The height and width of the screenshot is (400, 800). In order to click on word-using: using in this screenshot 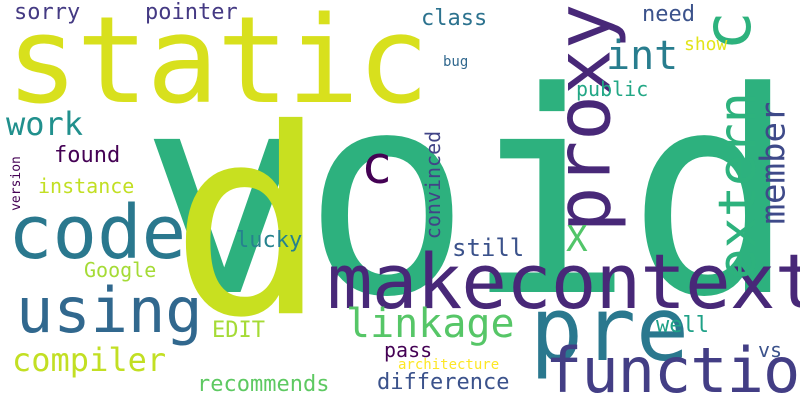, I will do `click(109, 310)`.